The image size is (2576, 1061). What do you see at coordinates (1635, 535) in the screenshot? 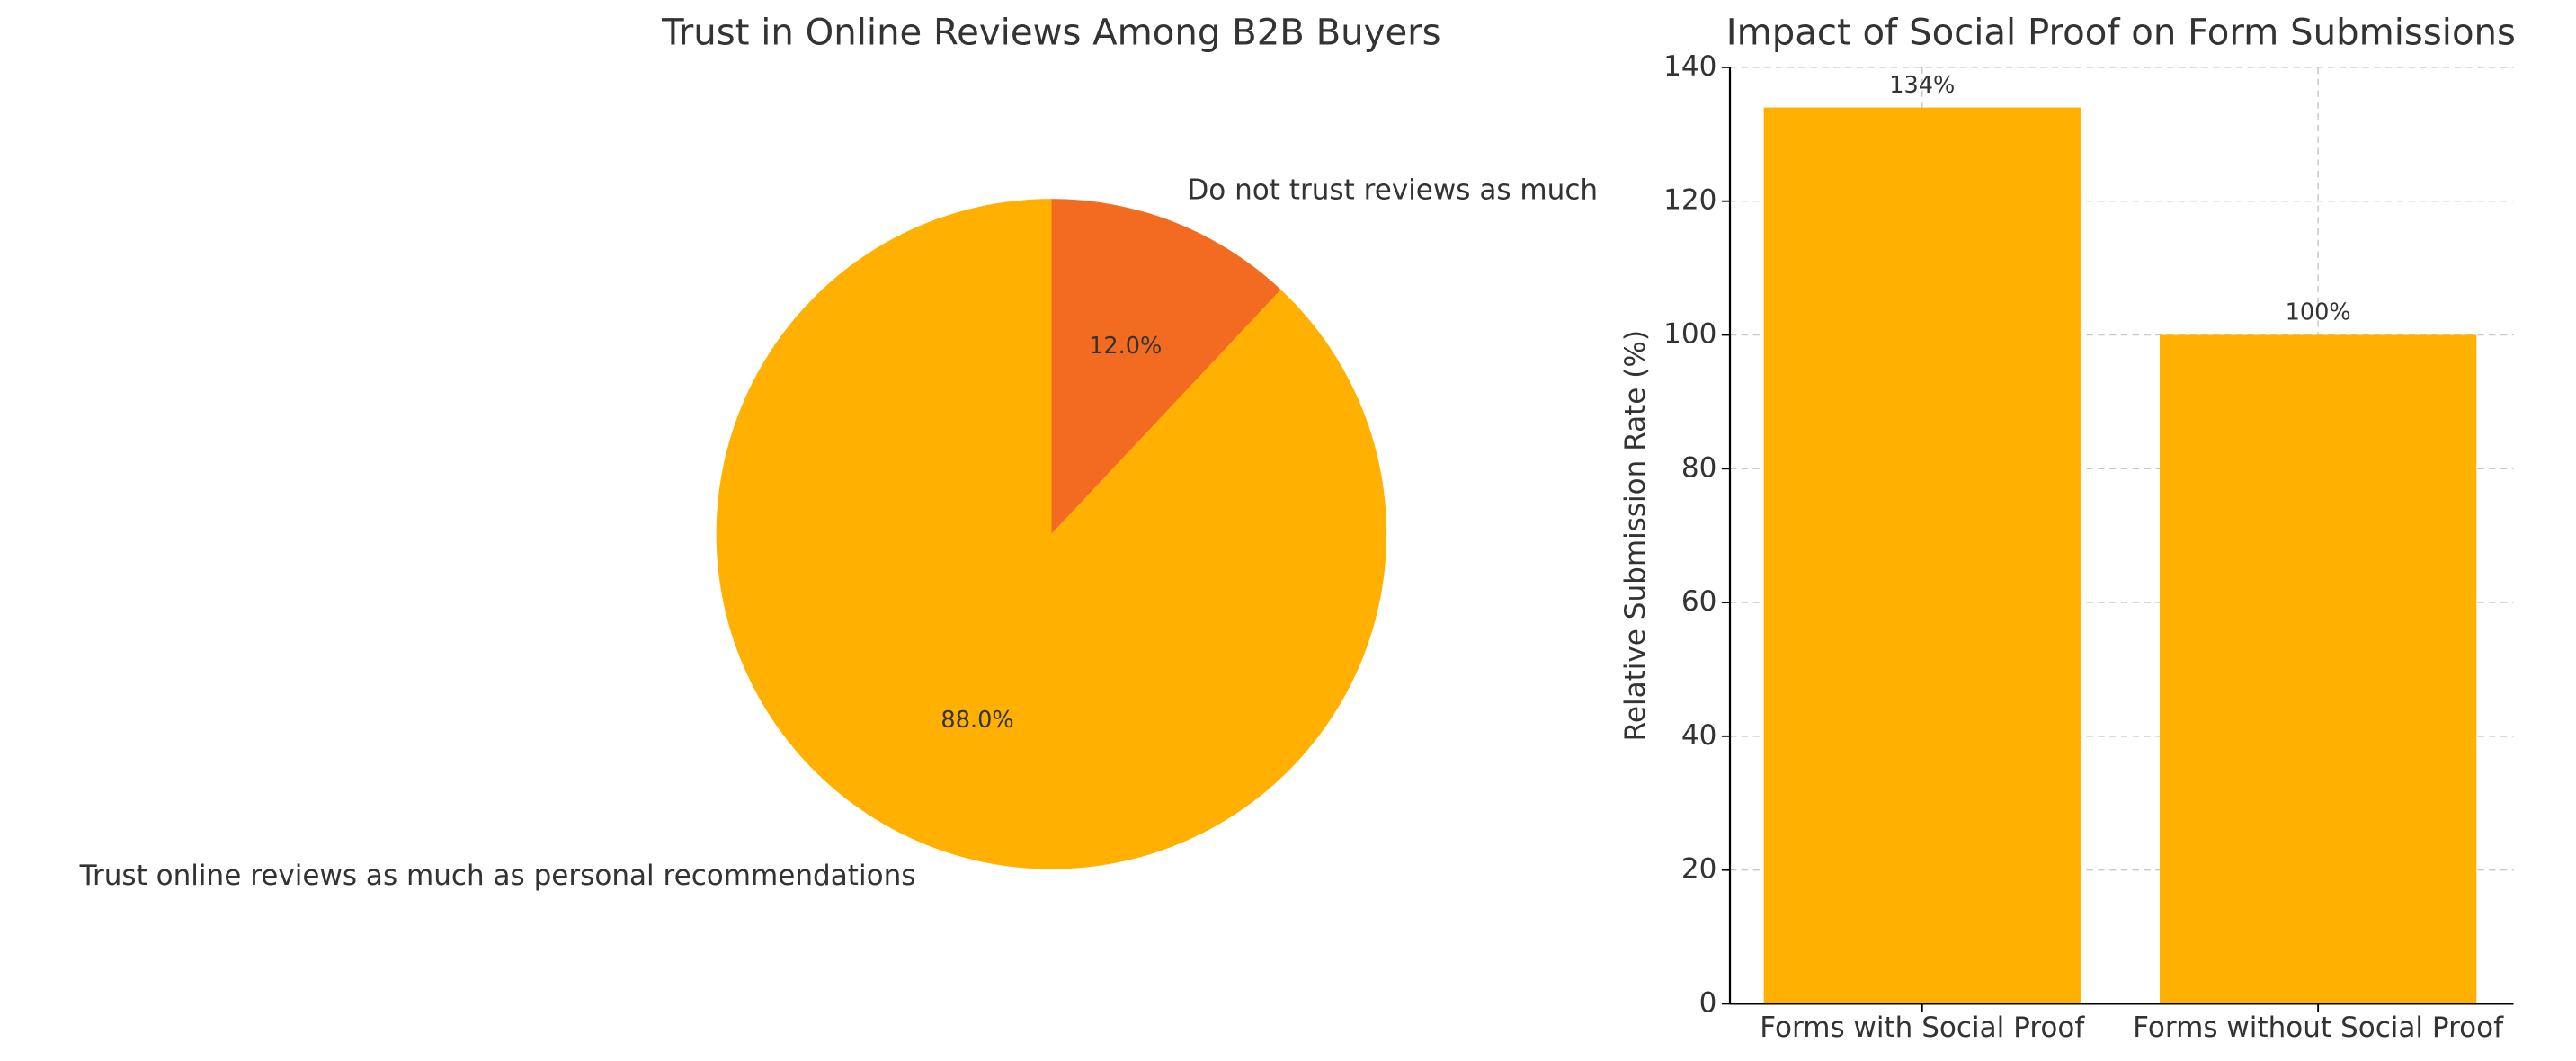
I see `y-axis-label: Relative Submission Rate (%)` at bounding box center [1635, 535].